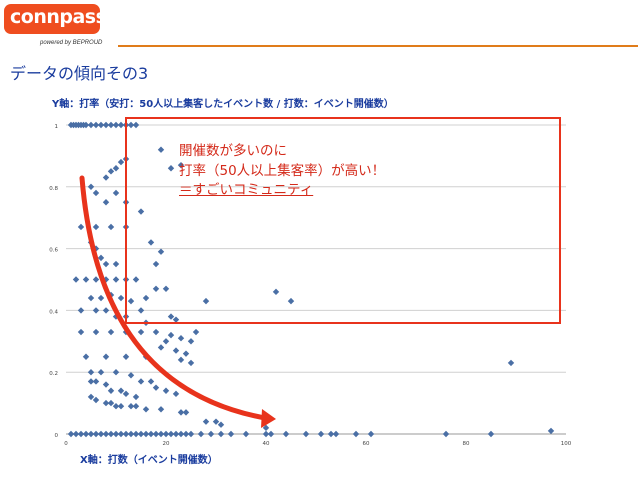 The width and height of the screenshot is (638, 479). Describe the element at coordinates (53, 251) in the screenshot. I see `y-tick-label: 0.6` at that location.